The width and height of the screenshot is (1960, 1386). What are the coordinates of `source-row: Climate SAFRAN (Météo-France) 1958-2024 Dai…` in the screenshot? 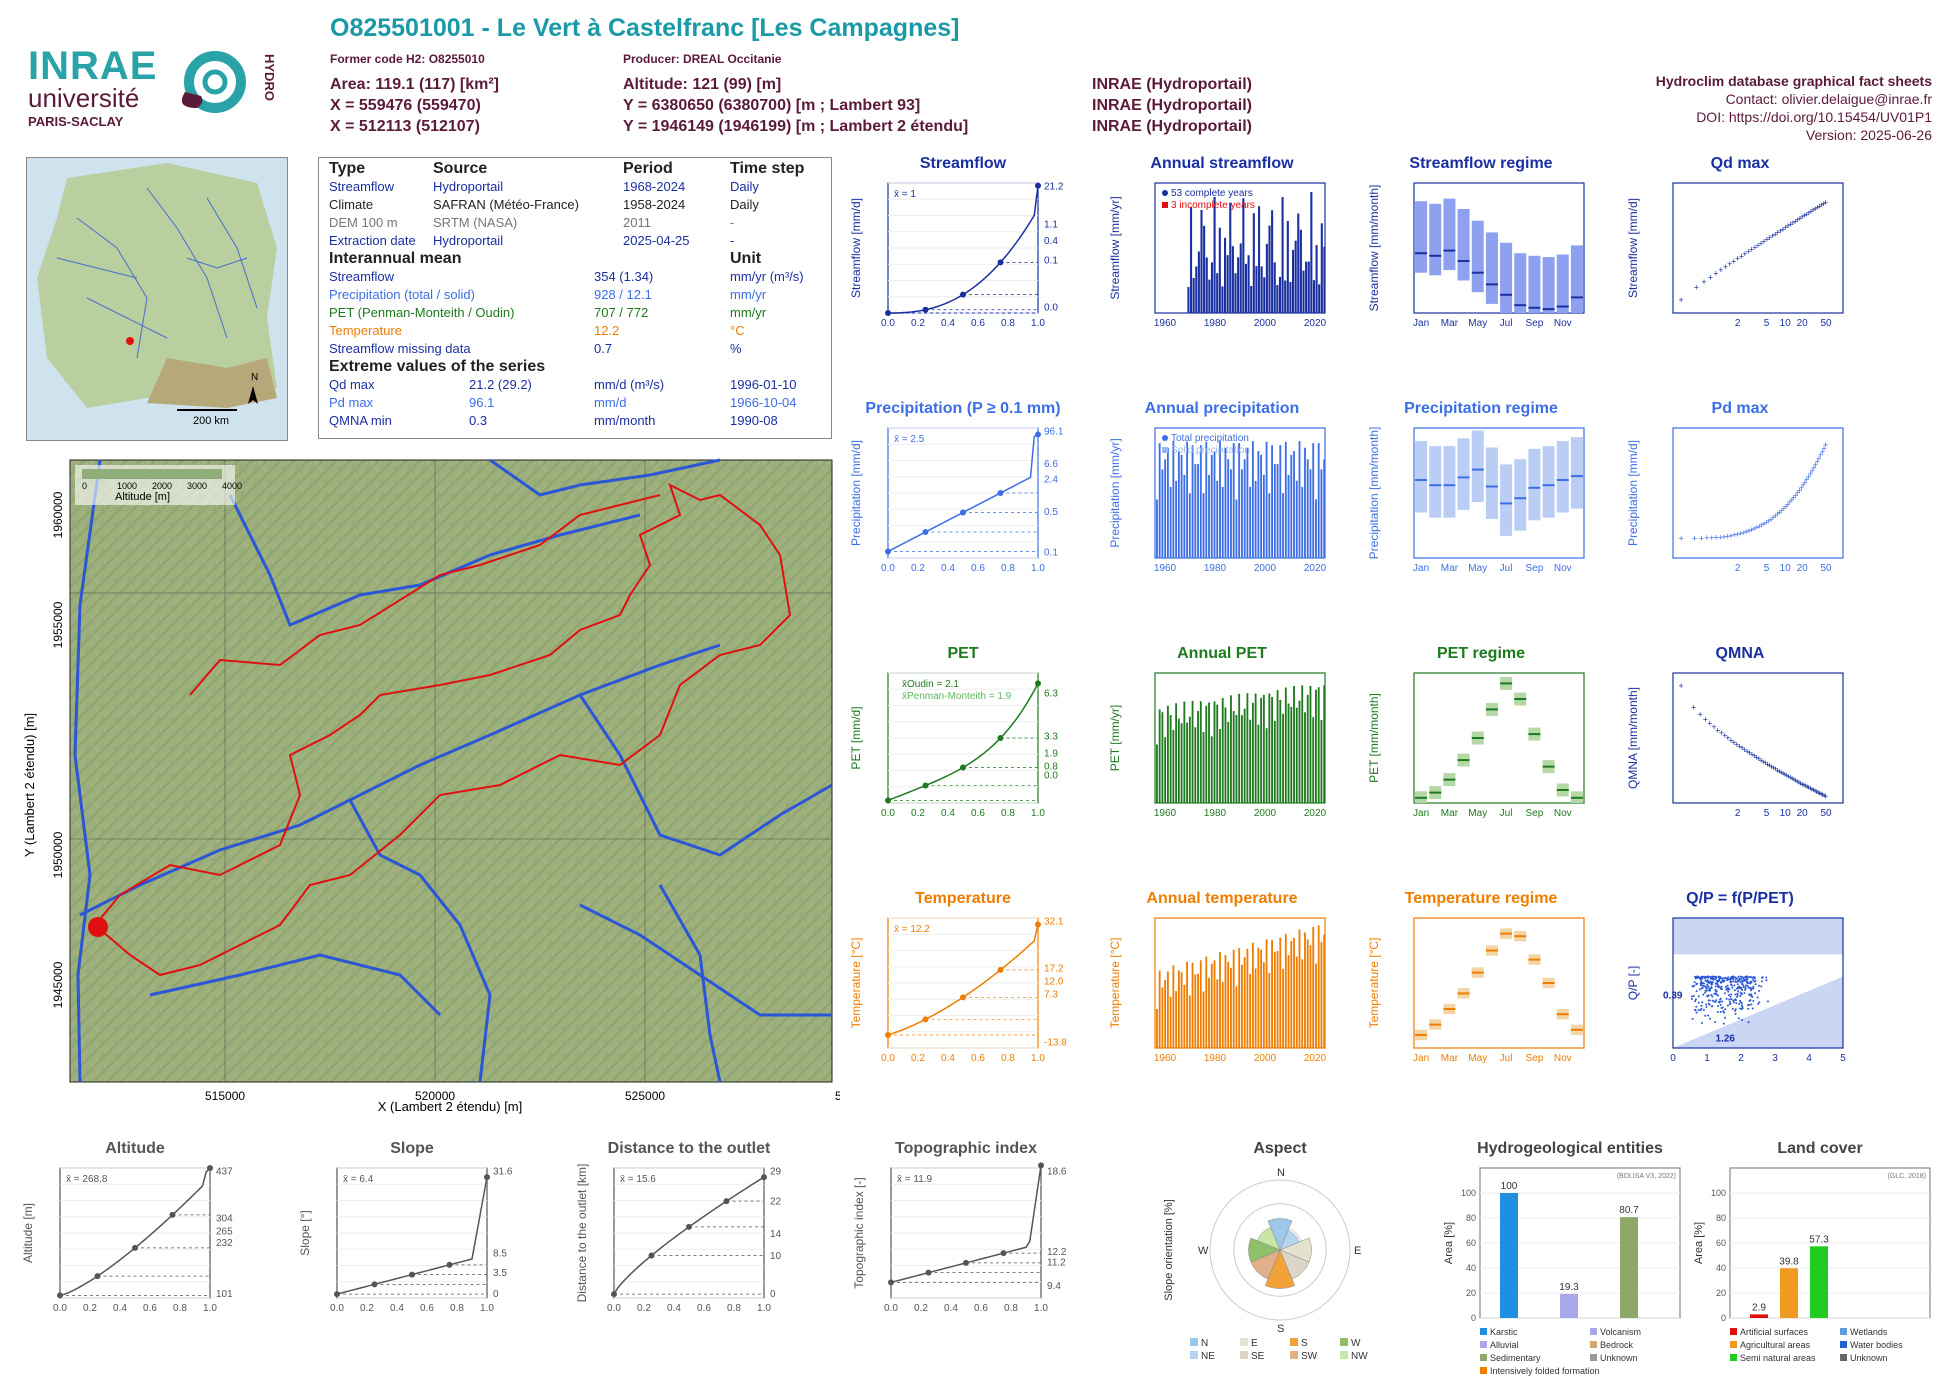 It's located at (579, 205).